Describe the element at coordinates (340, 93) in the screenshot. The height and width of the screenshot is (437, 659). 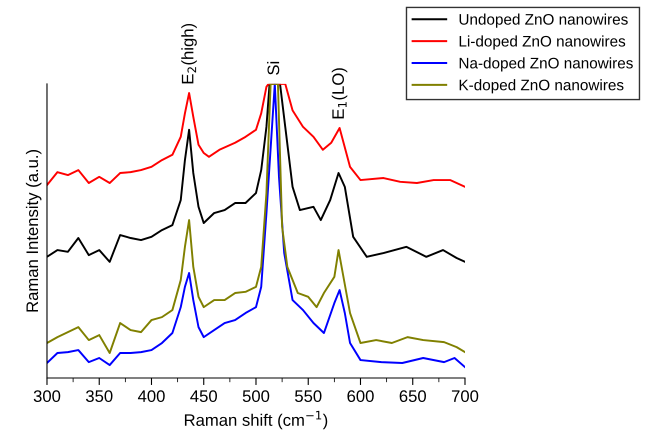
I see `annotation: E$_{1}$(LO)` at that location.